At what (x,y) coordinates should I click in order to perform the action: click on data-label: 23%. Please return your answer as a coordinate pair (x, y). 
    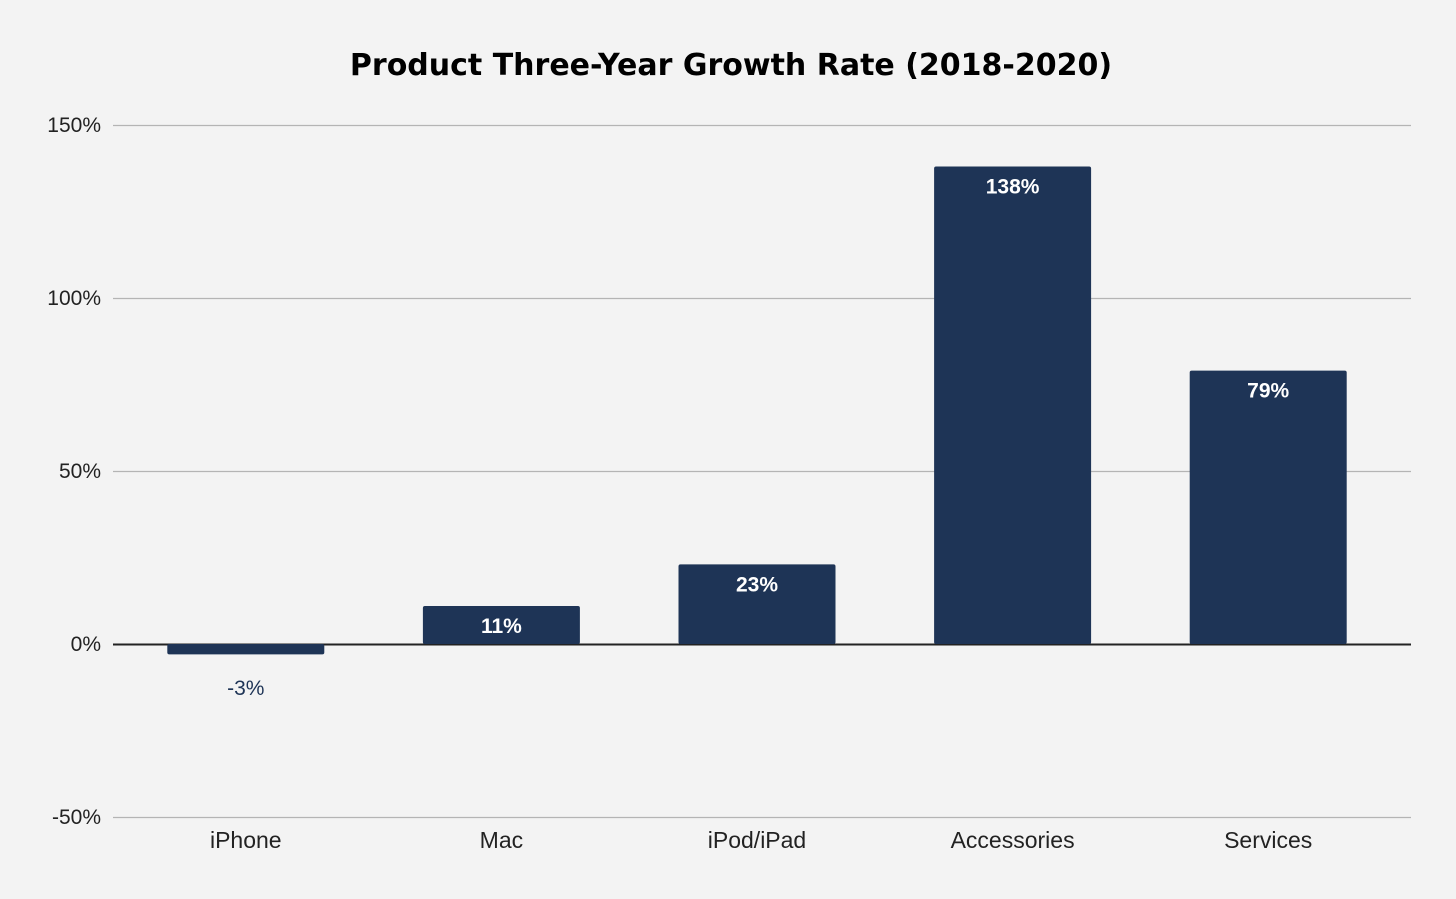
    Looking at the image, I should click on (757, 584).